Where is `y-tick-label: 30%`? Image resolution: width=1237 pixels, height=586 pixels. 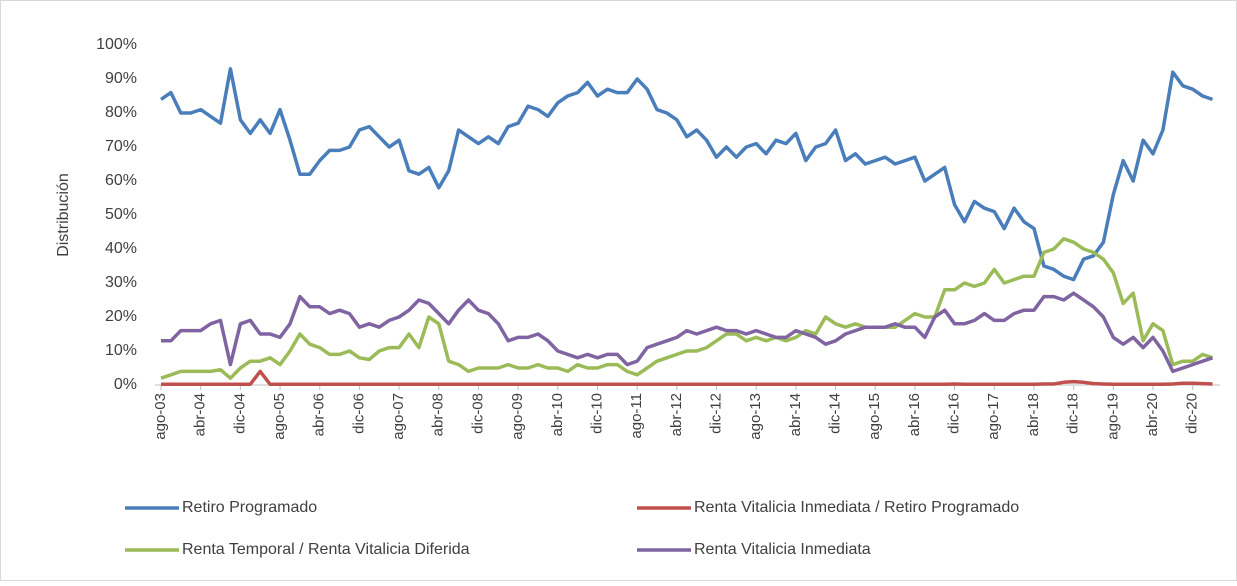
y-tick-label: 30% is located at coordinates (121, 282).